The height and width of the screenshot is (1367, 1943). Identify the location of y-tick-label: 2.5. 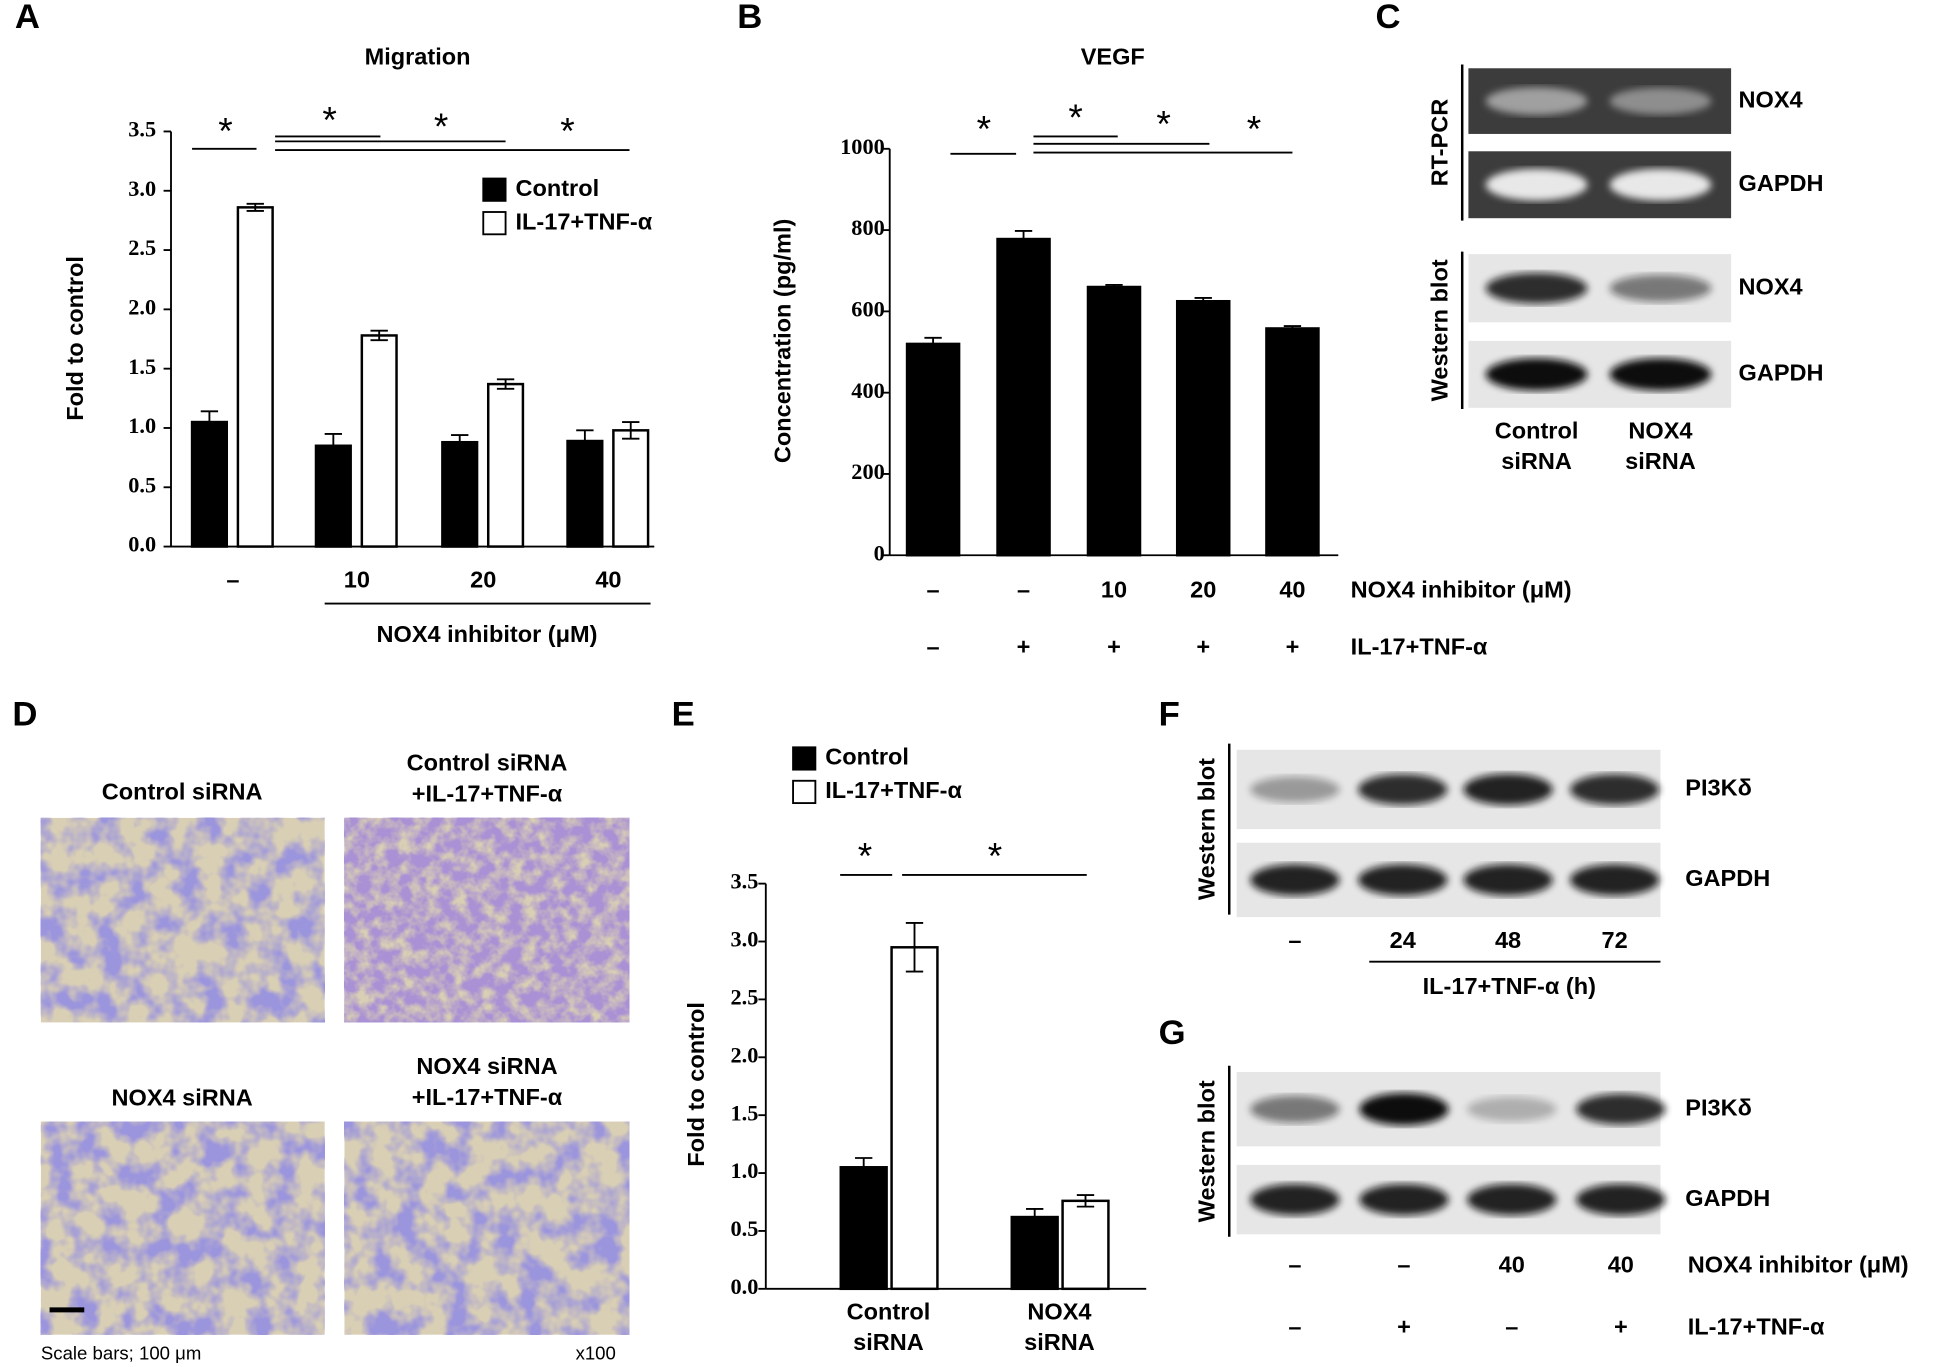
(744, 997).